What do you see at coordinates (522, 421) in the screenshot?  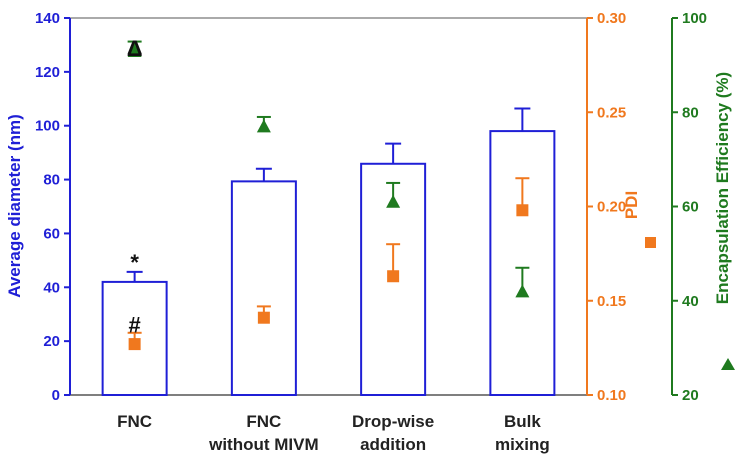 I see `category-label: Bulk` at bounding box center [522, 421].